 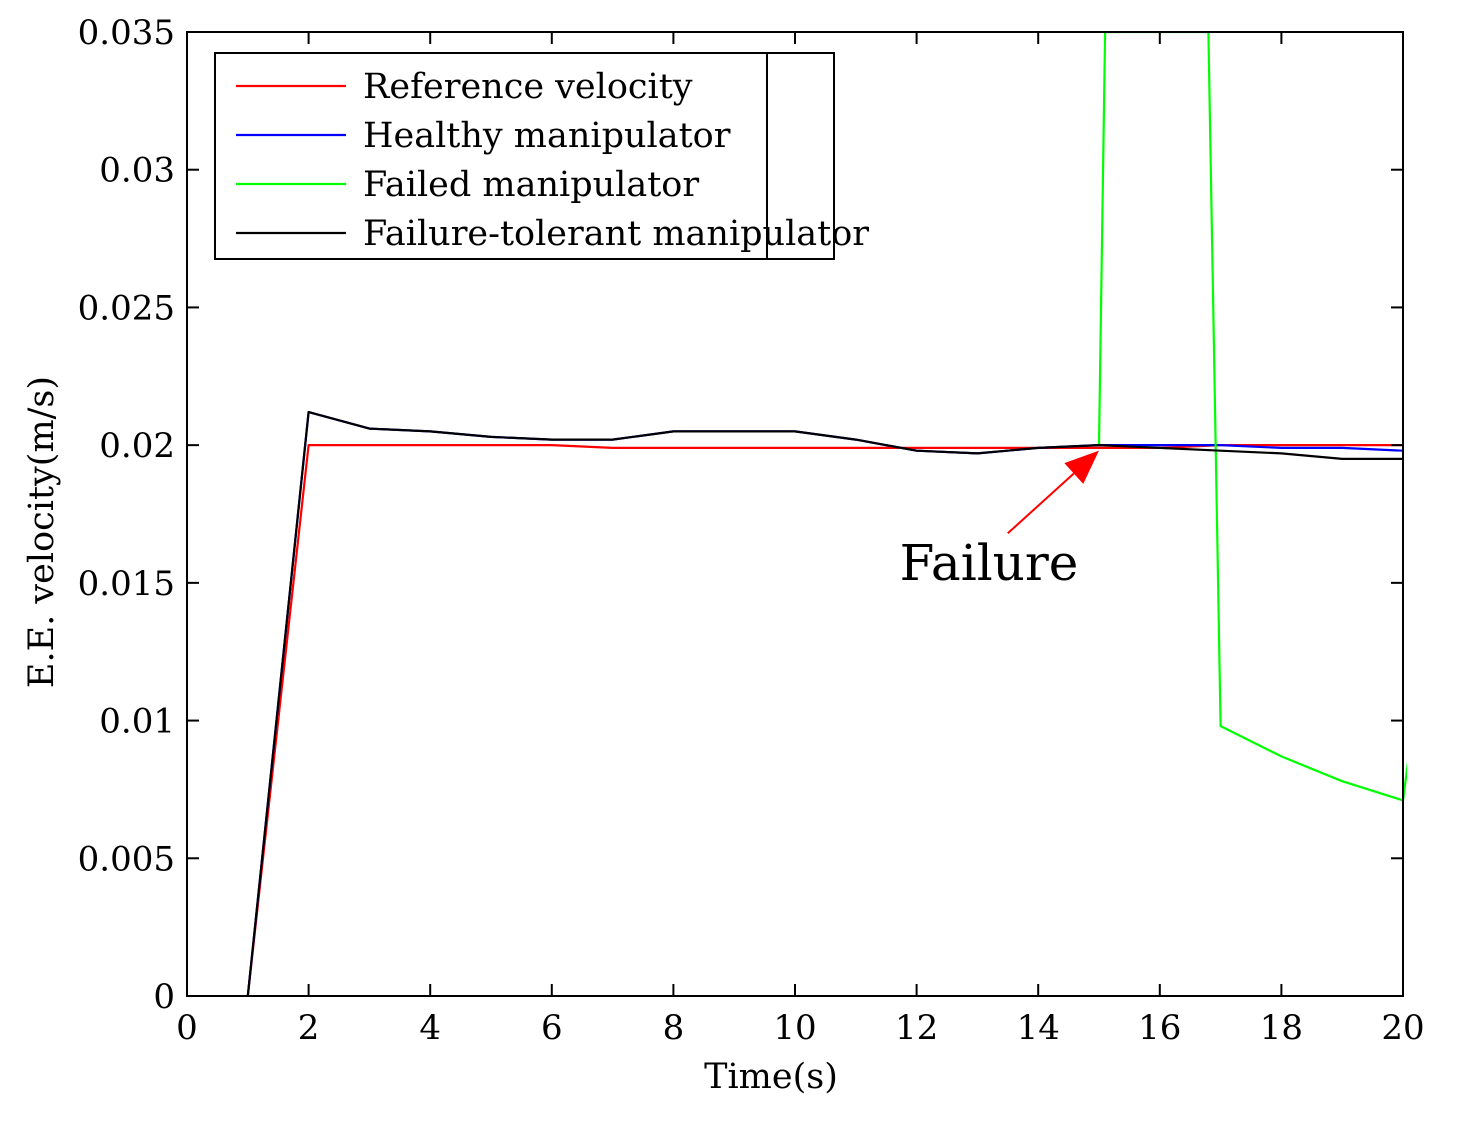 What do you see at coordinates (164, 997) in the screenshot?
I see `y-tick-label-0: 0` at bounding box center [164, 997].